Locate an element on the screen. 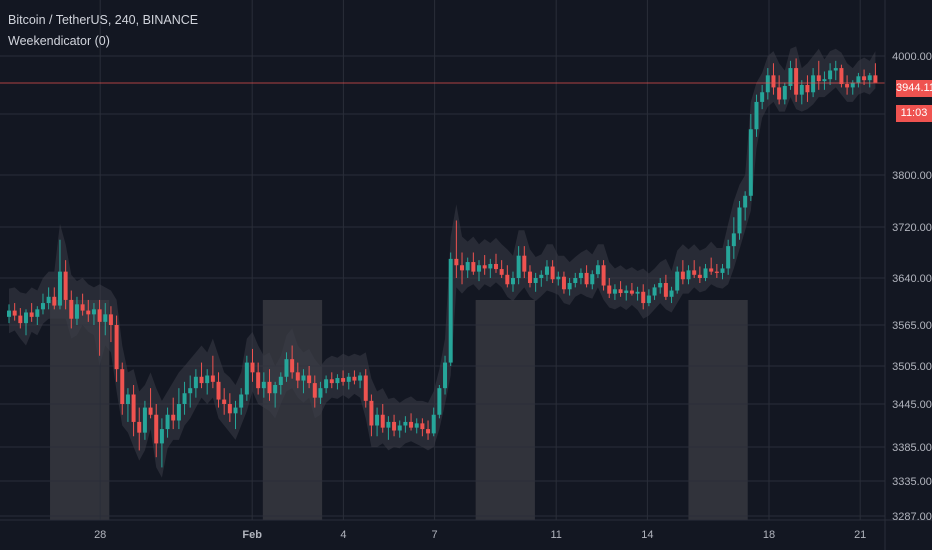 Image resolution: width=932 pixels, height=550 pixels. x-tick-label: 4 is located at coordinates (343, 535).